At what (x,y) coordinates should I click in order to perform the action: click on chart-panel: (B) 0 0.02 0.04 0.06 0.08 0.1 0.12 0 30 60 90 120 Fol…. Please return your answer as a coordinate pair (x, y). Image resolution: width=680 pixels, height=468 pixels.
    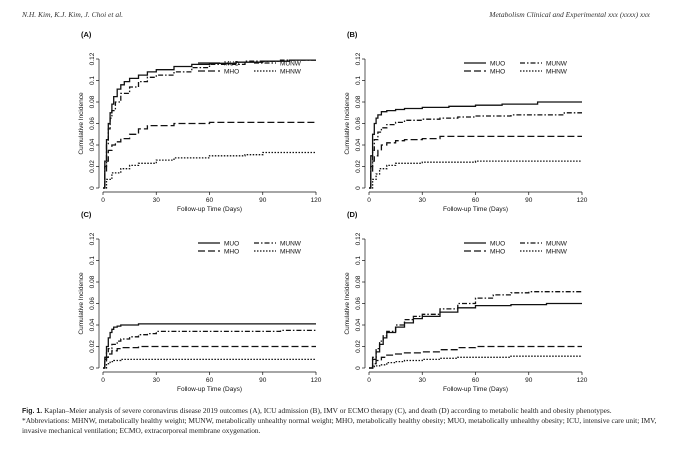
    Looking at the image, I should click on (466, 121).